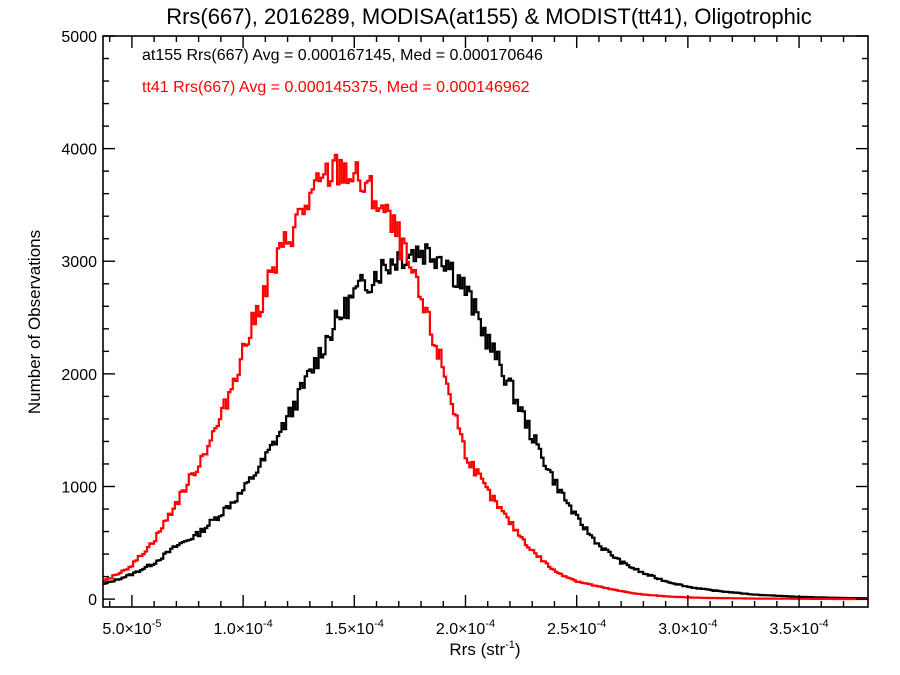 This screenshot has height=675, width=900. I want to click on y-axis-label: Number of Observations, so click(34, 322).